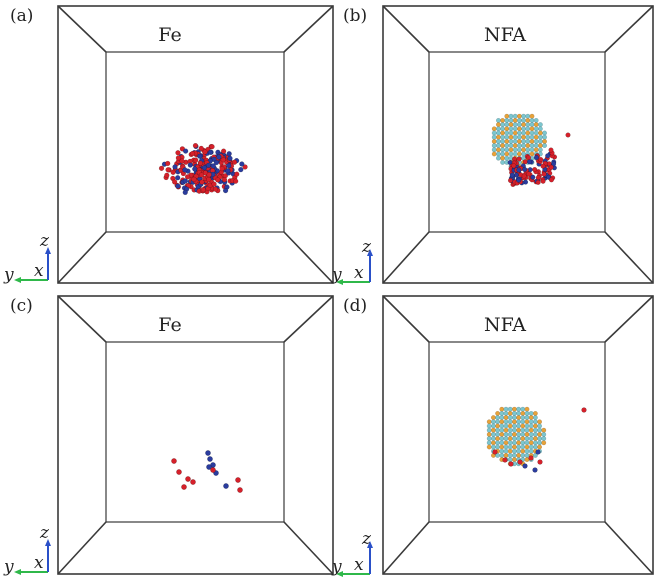 The width and height of the screenshot is (655, 581). I want to click on axis-arrows-d, so click(354, 559).